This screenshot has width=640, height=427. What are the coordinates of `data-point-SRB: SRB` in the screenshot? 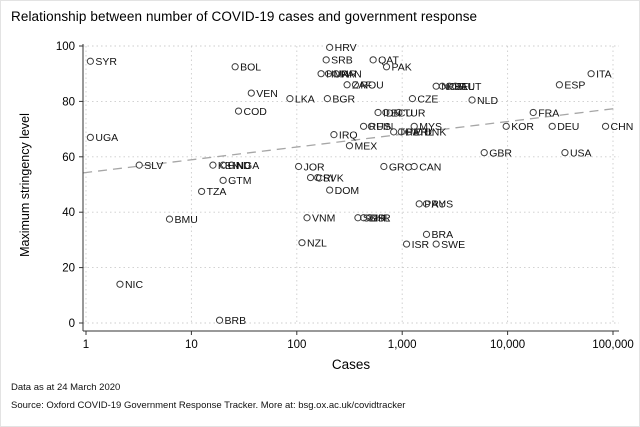 It's located at (337, 61).